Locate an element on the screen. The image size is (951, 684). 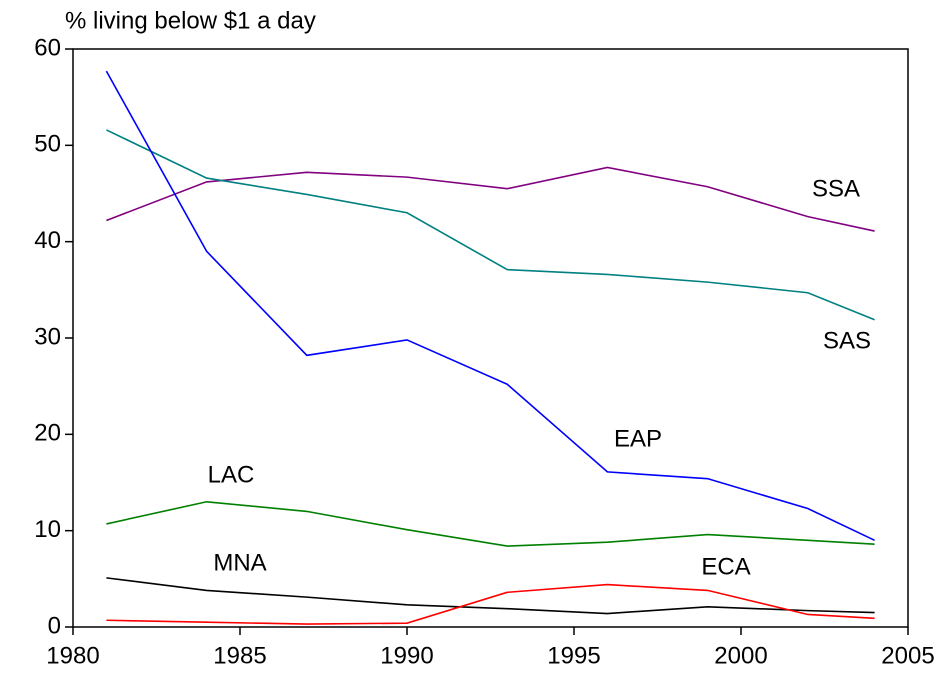
x-tick-label: 2005 is located at coordinates (907, 655).